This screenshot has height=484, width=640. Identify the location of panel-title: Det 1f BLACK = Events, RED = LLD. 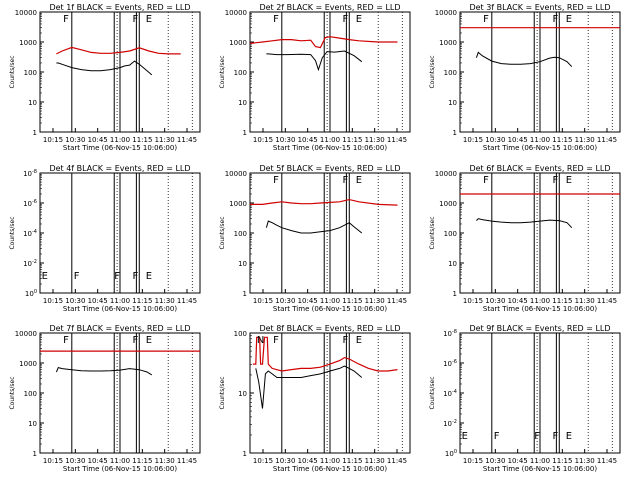
(119, 7).